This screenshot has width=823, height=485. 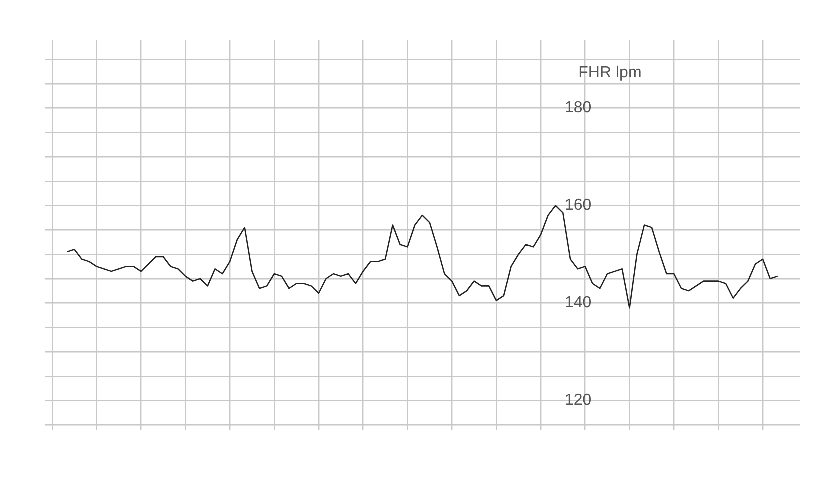 What do you see at coordinates (578, 401) in the screenshot?
I see `y-tick-label: 120` at bounding box center [578, 401].